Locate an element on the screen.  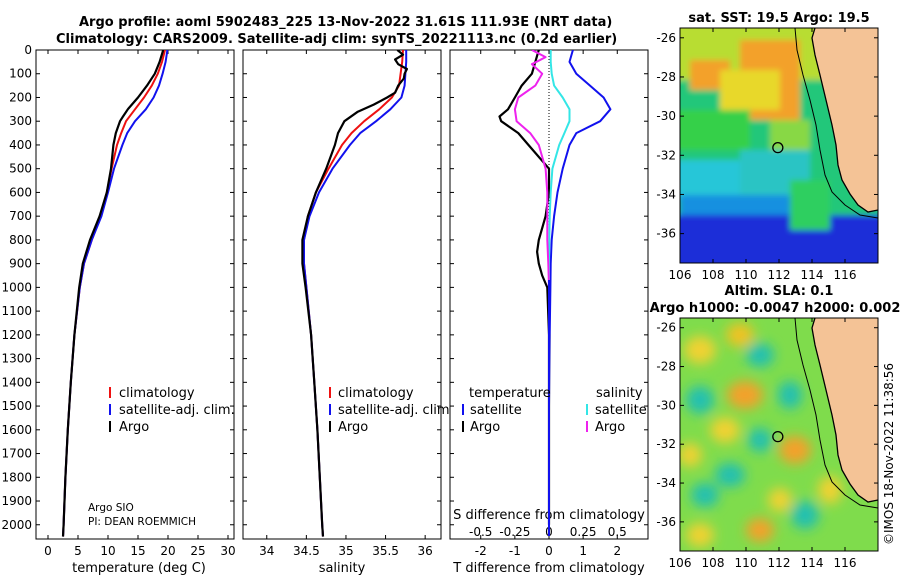
t-difference-x-label: T difference from climatology is located at coordinates (548, 568).